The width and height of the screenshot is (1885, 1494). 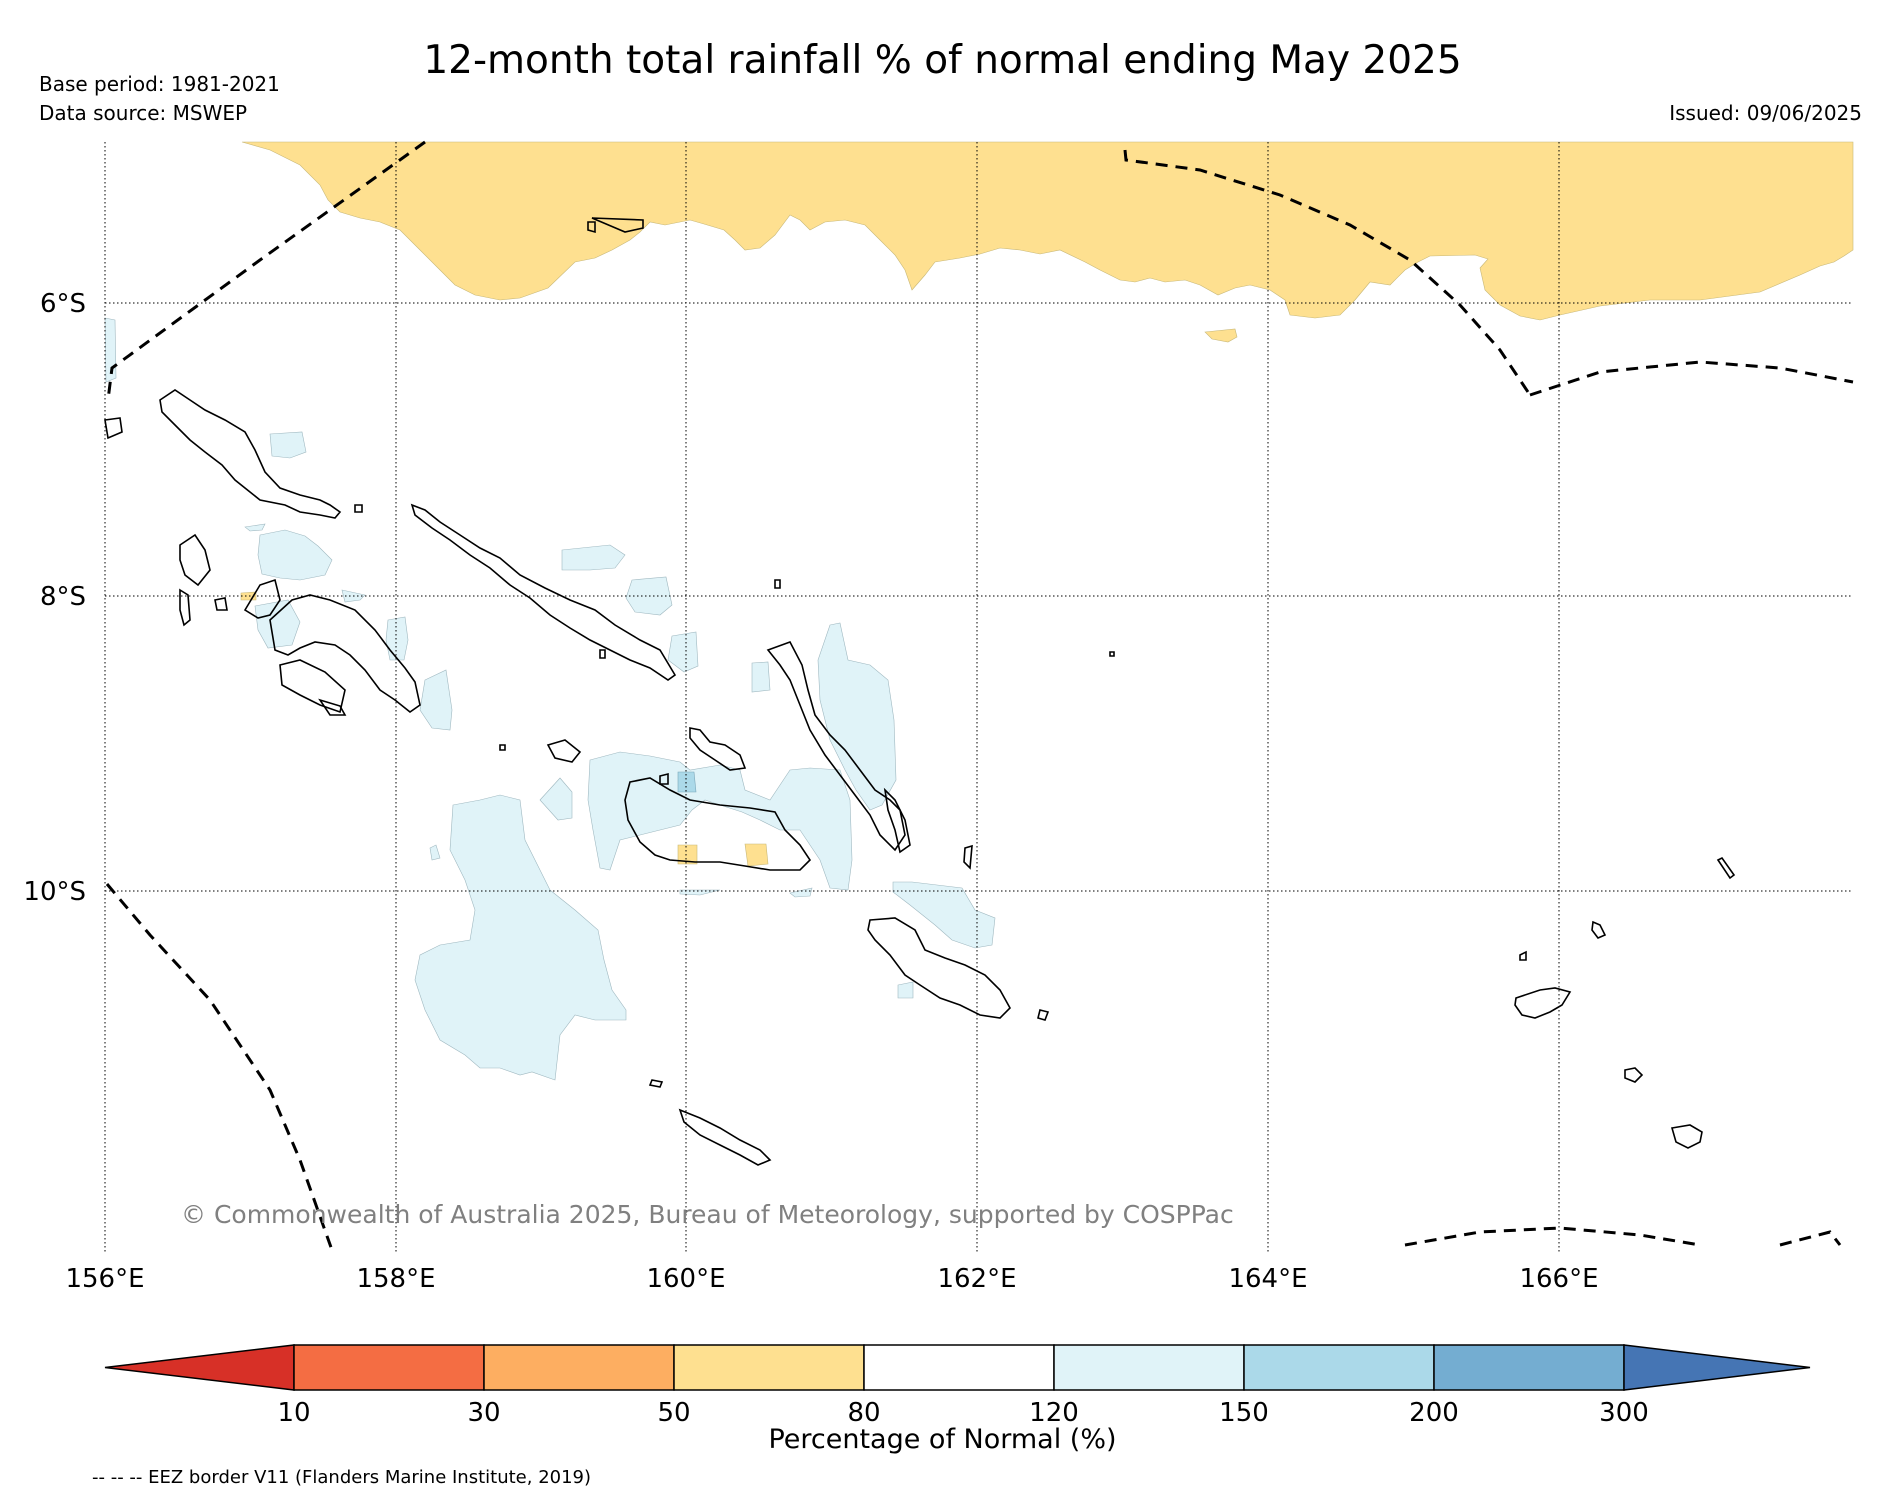 I want to click on island-kolombangara, so click(x=185, y=607).